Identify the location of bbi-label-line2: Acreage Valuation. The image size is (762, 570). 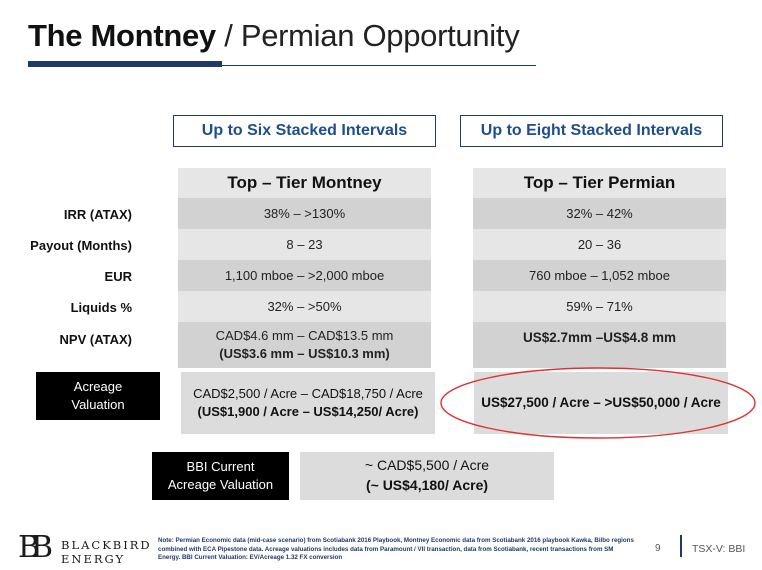
(220, 484).